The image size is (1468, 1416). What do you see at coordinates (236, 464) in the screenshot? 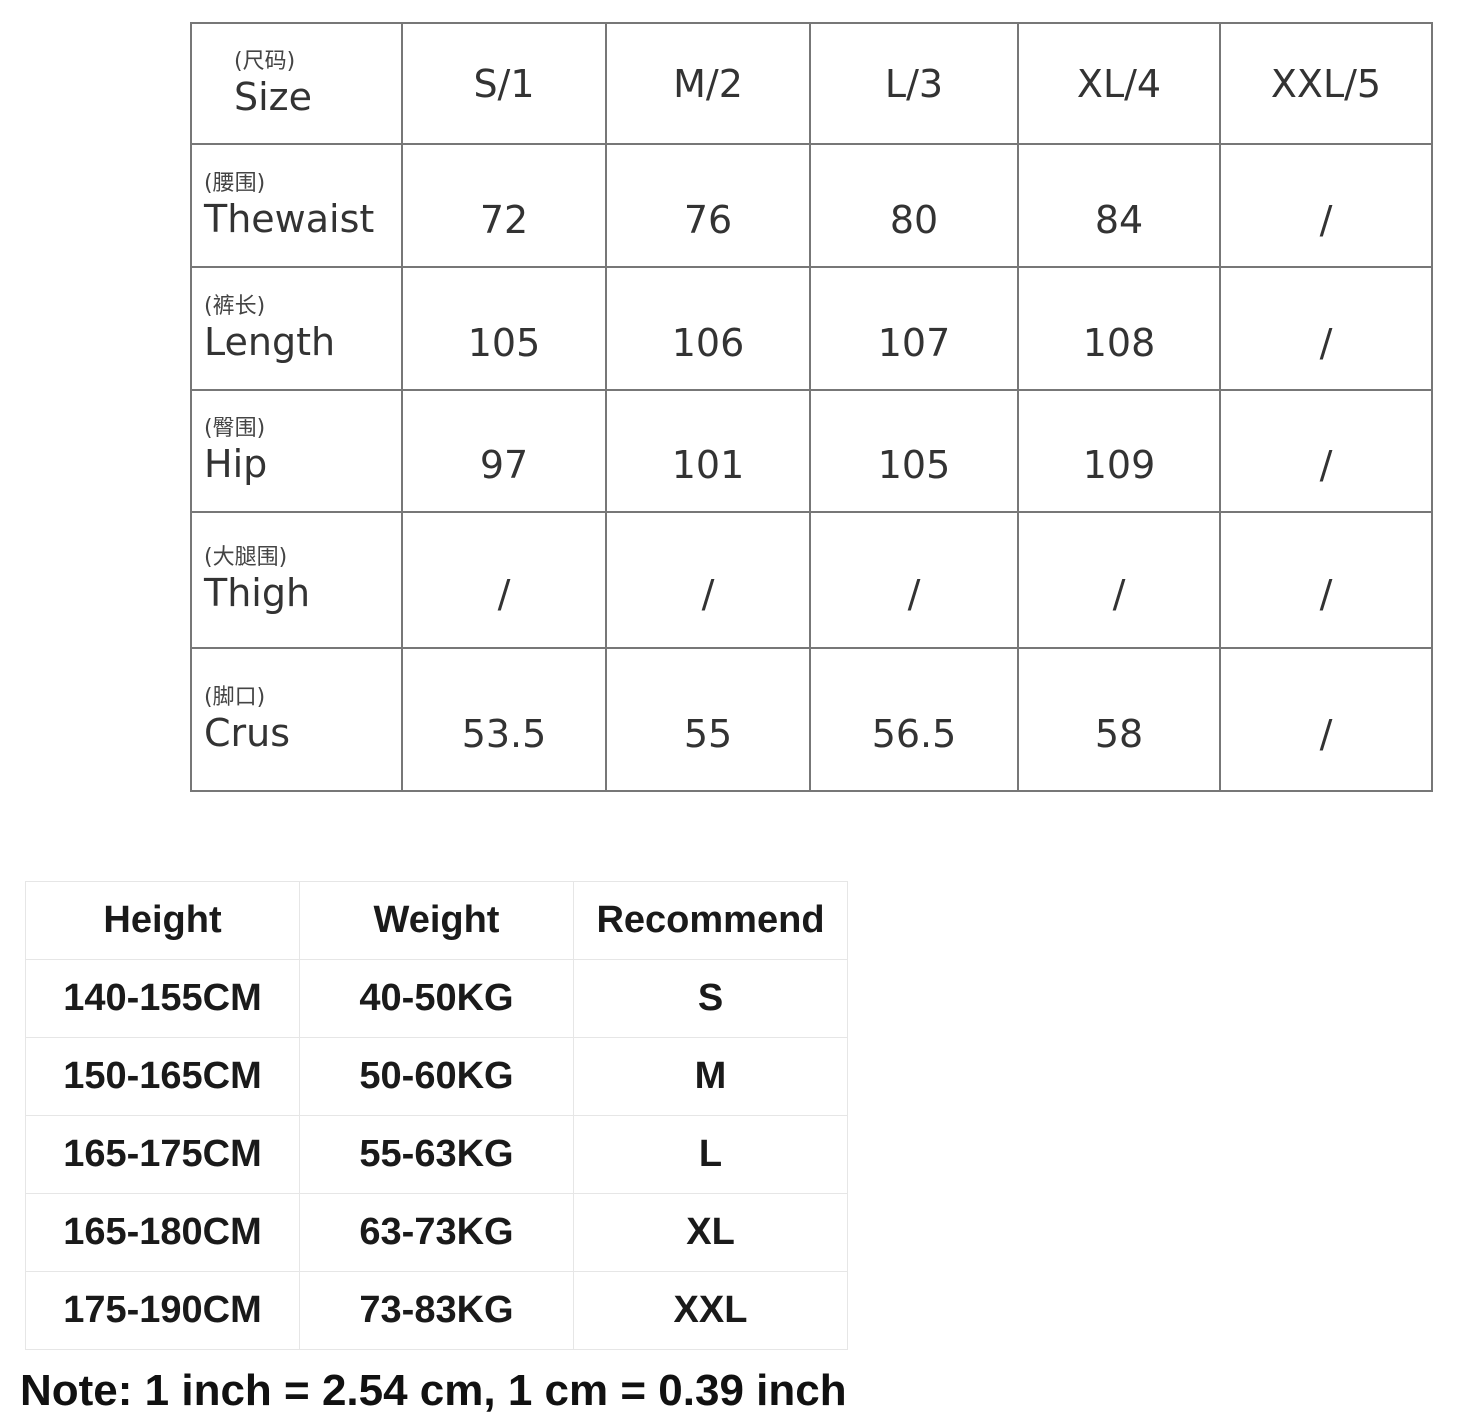
I see `label-english: Hip` at bounding box center [236, 464].